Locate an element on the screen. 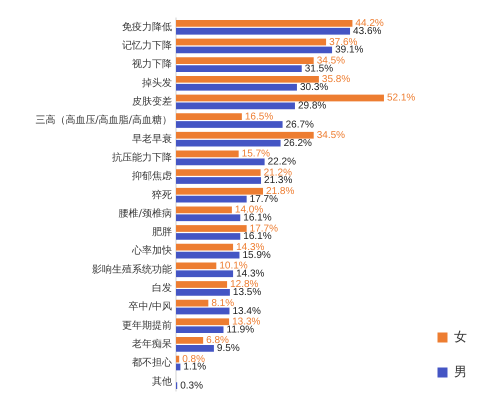  y-tick-label: 卒中/中风 is located at coordinates (150, 306).